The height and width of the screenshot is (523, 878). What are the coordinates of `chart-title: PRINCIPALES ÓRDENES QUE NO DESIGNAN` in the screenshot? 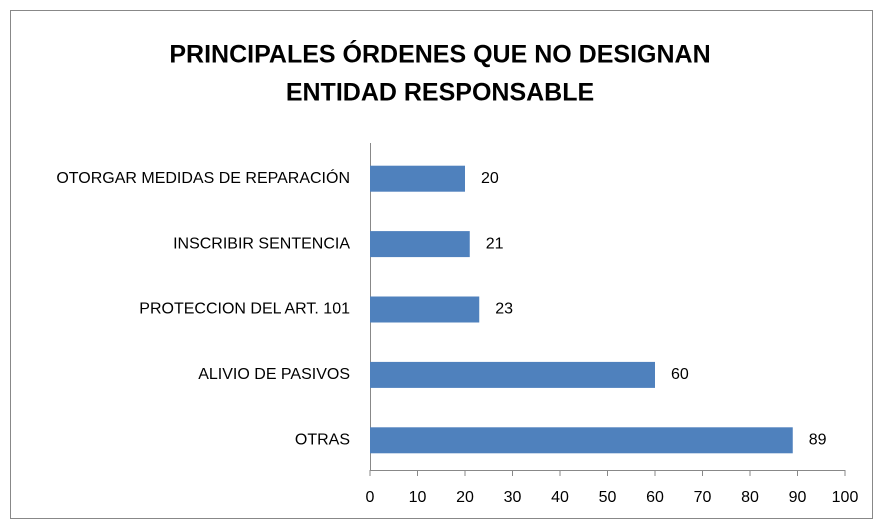 It's located at (439, 54).